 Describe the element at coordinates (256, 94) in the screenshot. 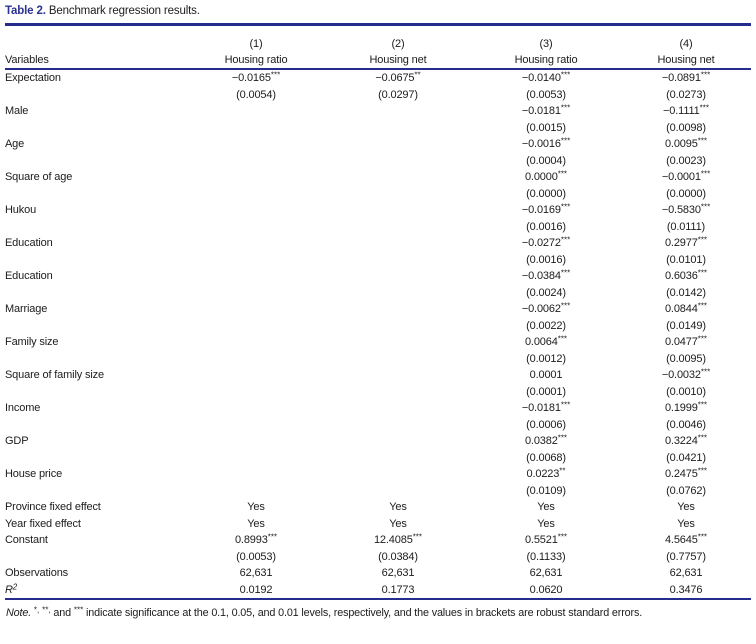

I see `table-cell: (0.0054)` at that location.